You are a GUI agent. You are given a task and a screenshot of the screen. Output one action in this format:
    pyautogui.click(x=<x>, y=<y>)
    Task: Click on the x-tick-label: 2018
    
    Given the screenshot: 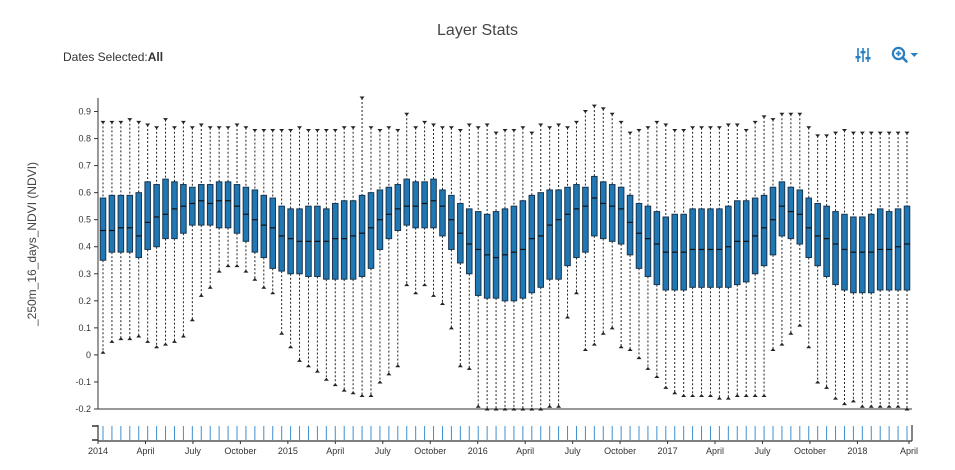 What is the action you would take?
    pyautogui.click(x=857, y=451)
    